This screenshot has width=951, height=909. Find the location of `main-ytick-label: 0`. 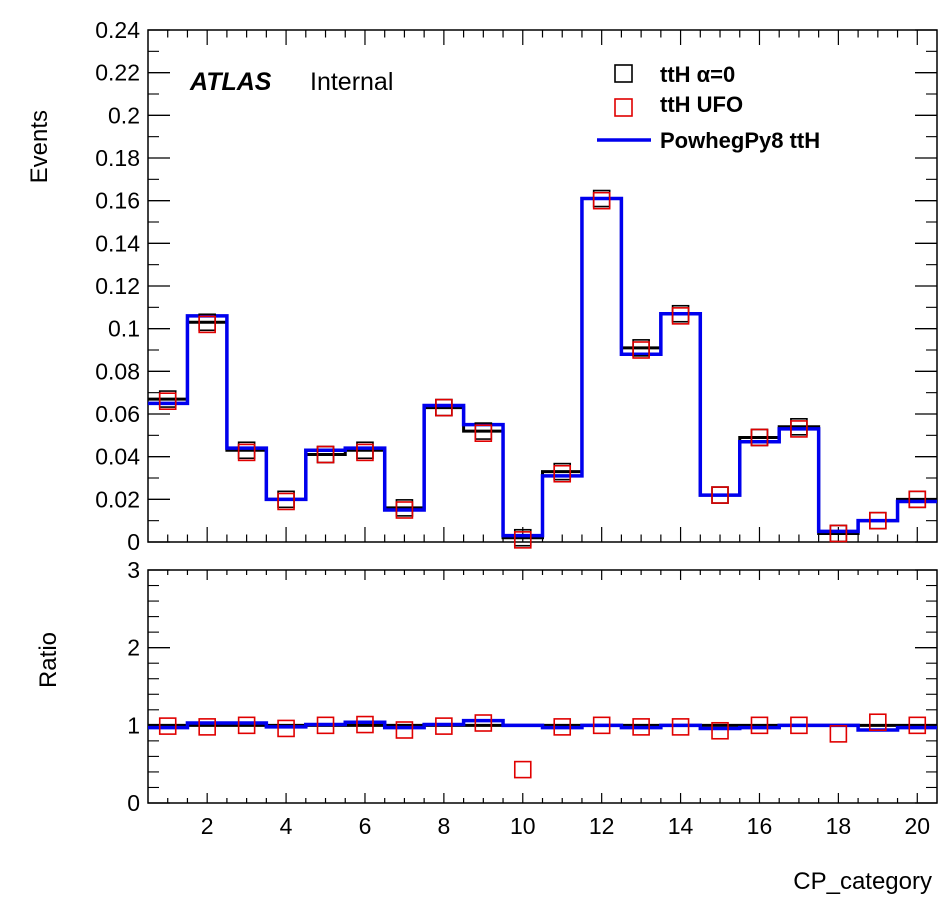

main-ytick-label: 0 is located at coordinates (133, 542).